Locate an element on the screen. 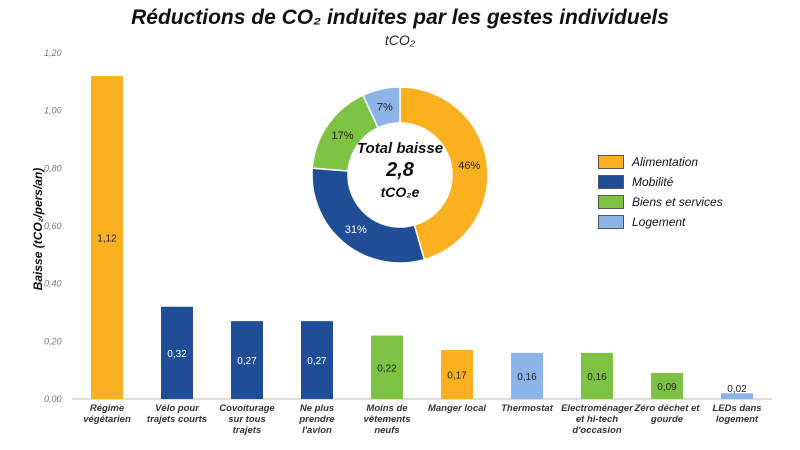  legend-label: Logement is located at coordinates (659, 222).